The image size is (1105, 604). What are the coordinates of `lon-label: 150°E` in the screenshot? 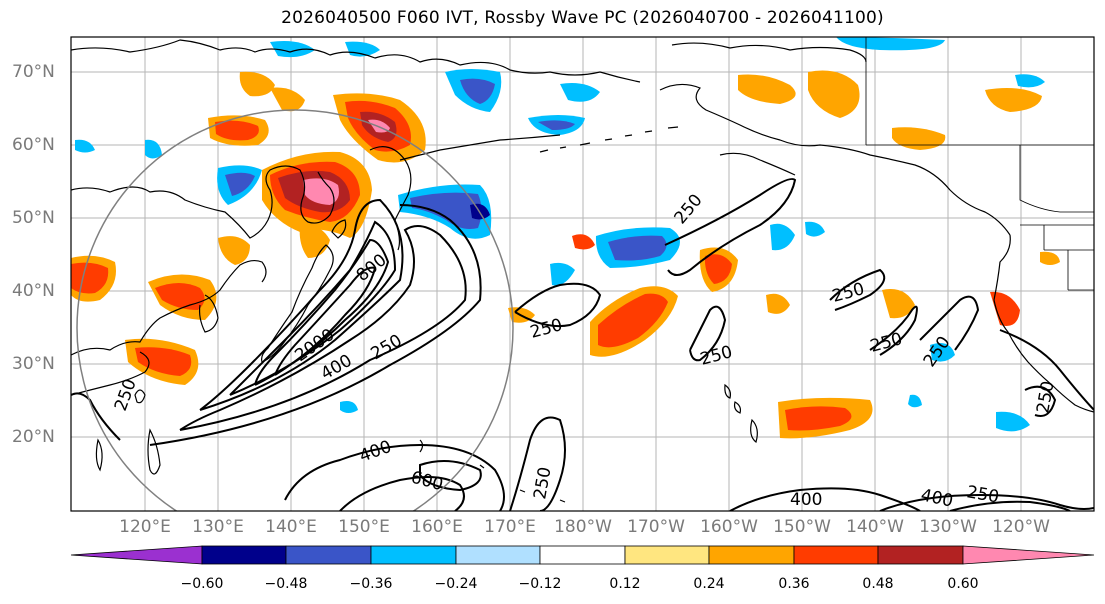 It's located at (364, 527).